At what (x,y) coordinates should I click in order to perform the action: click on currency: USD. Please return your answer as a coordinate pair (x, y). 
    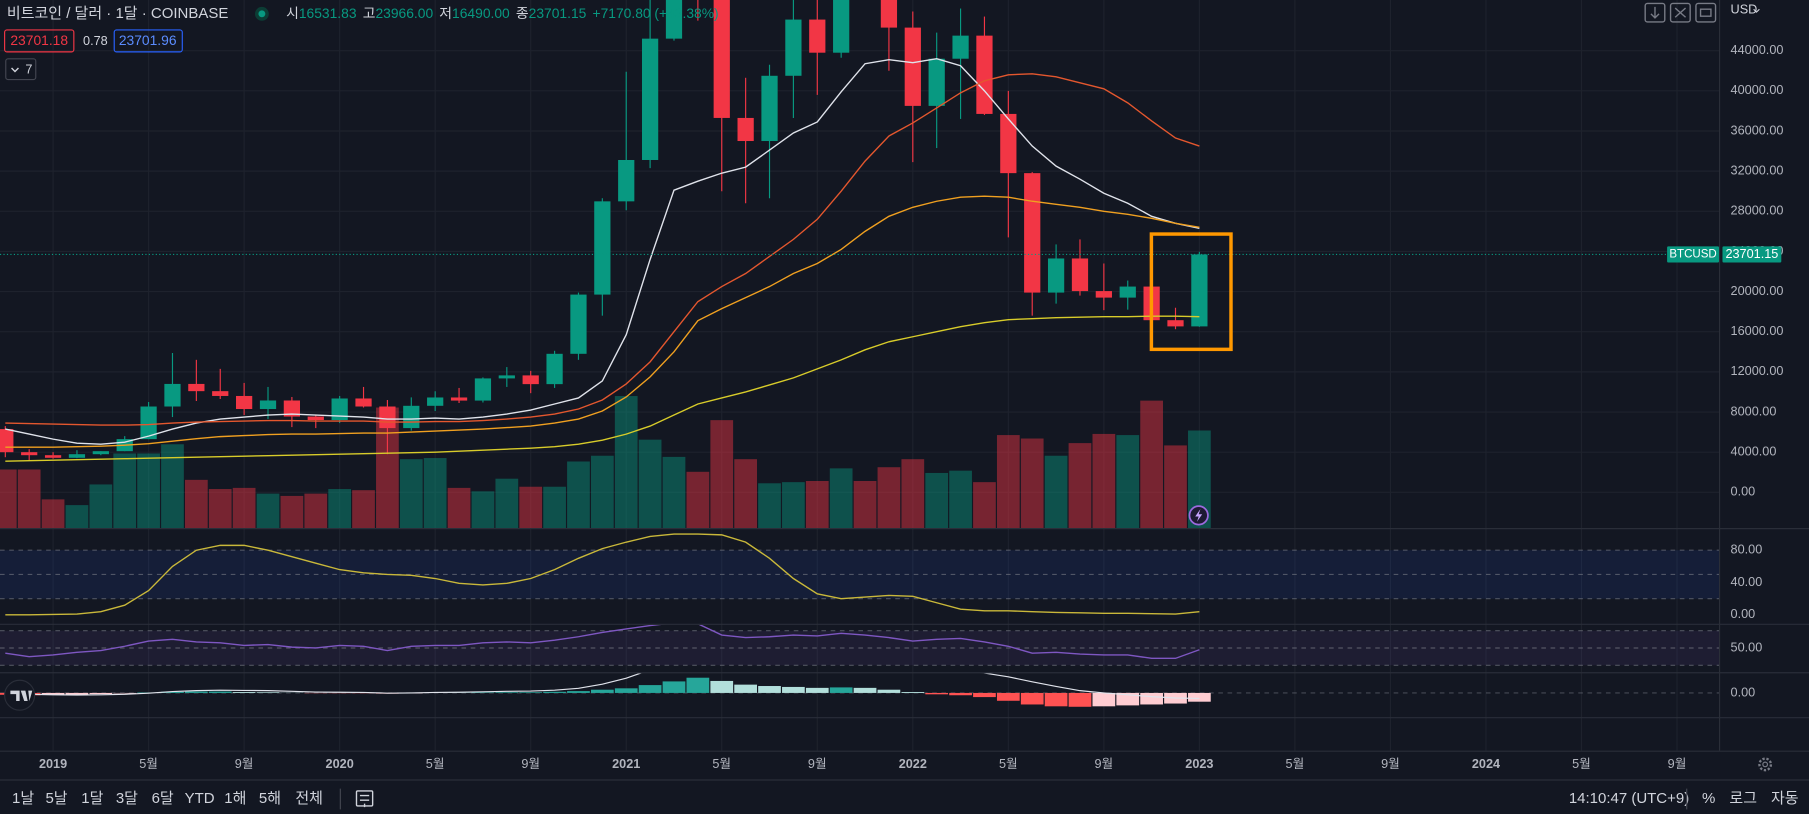
    Looking at the image, I should click on (1744, 10).